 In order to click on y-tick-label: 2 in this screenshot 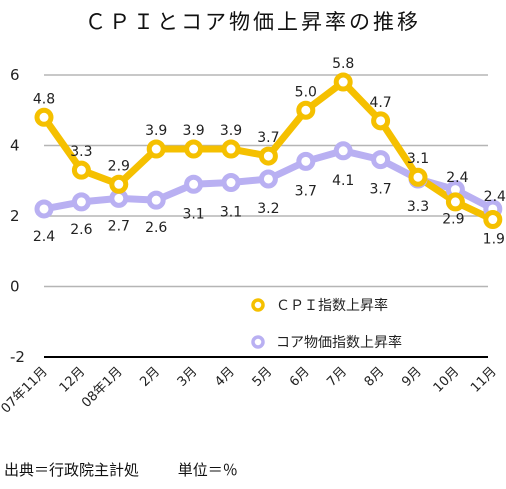, I will do `click(15, 216)`.